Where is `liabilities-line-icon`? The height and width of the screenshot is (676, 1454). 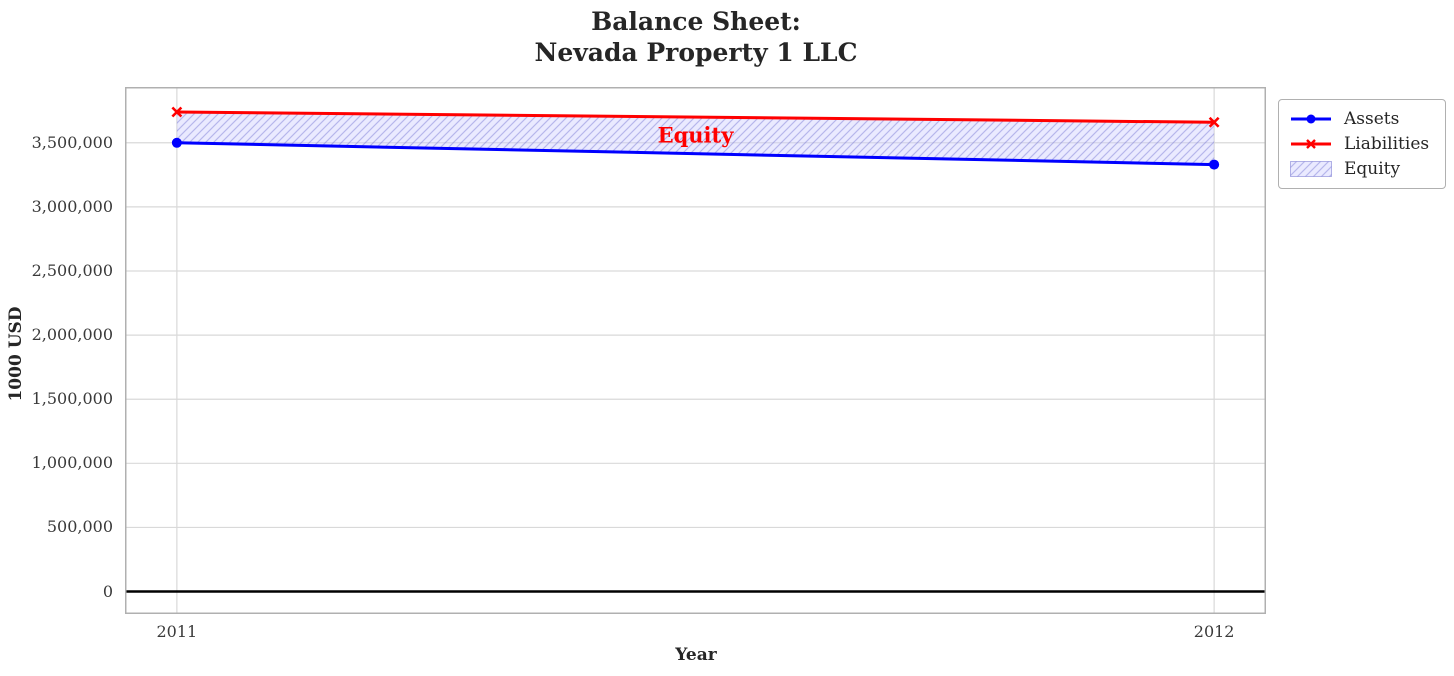
liabilities-line-icon is located at coordinates (1311, 144).